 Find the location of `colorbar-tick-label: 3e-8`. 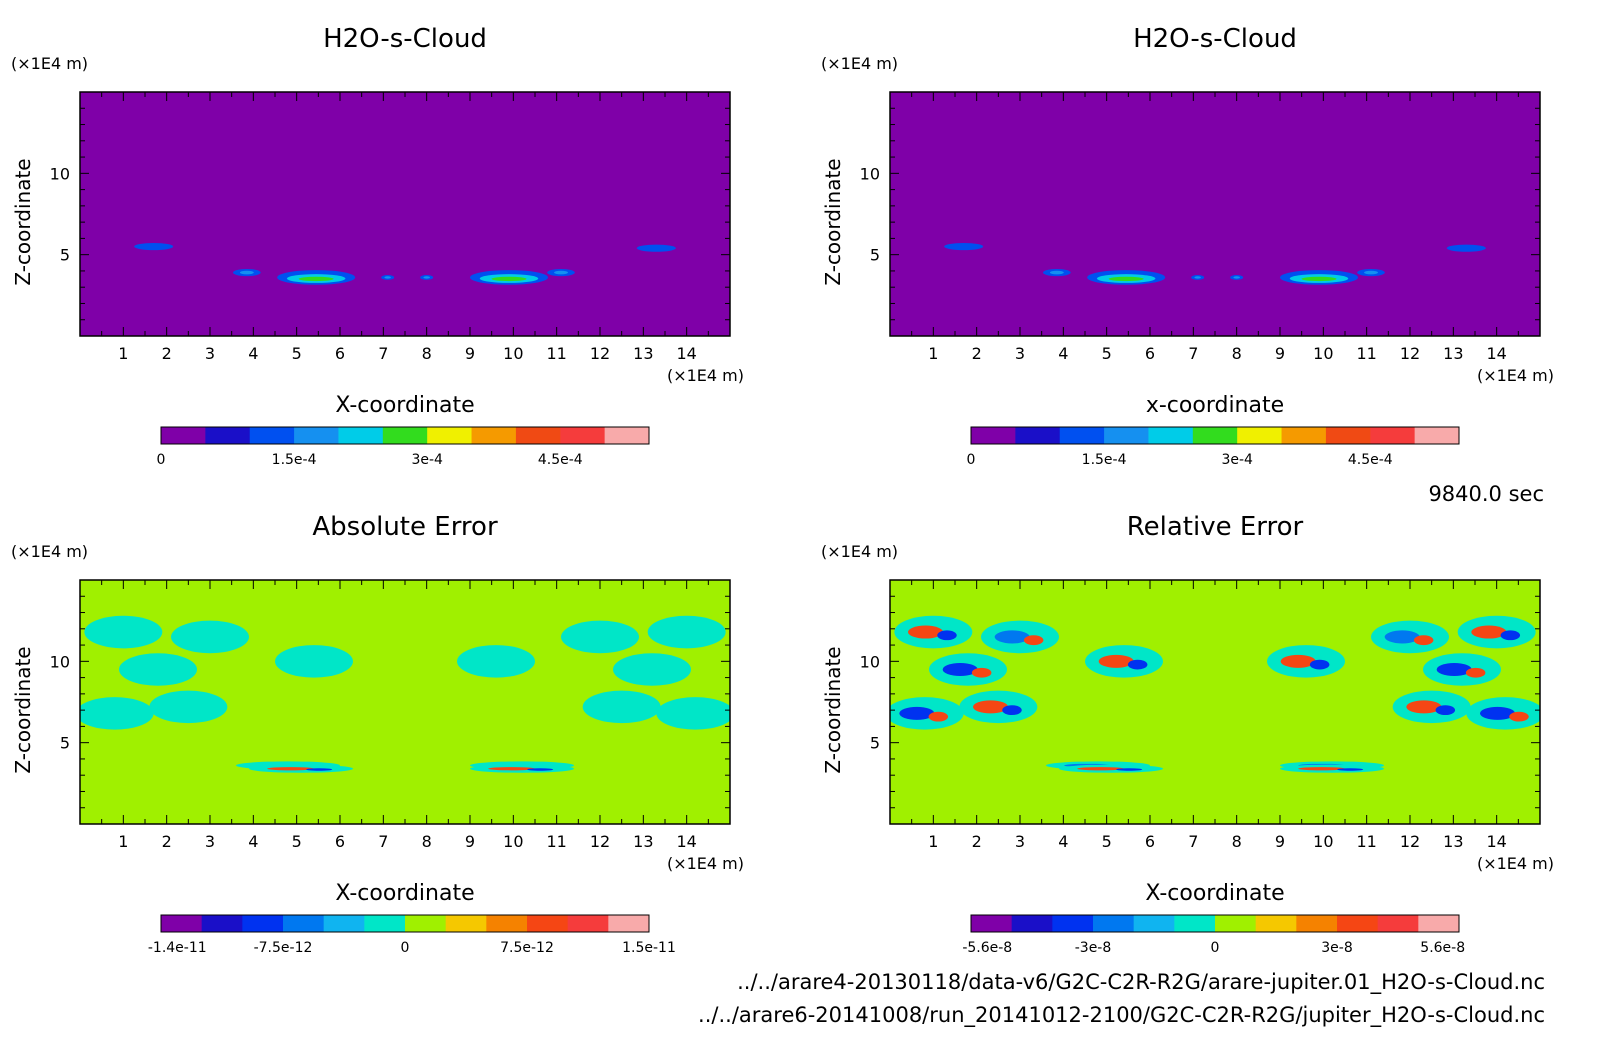

colorbar-tick-label: 3e-8 is located at coordinates (1336, 948).